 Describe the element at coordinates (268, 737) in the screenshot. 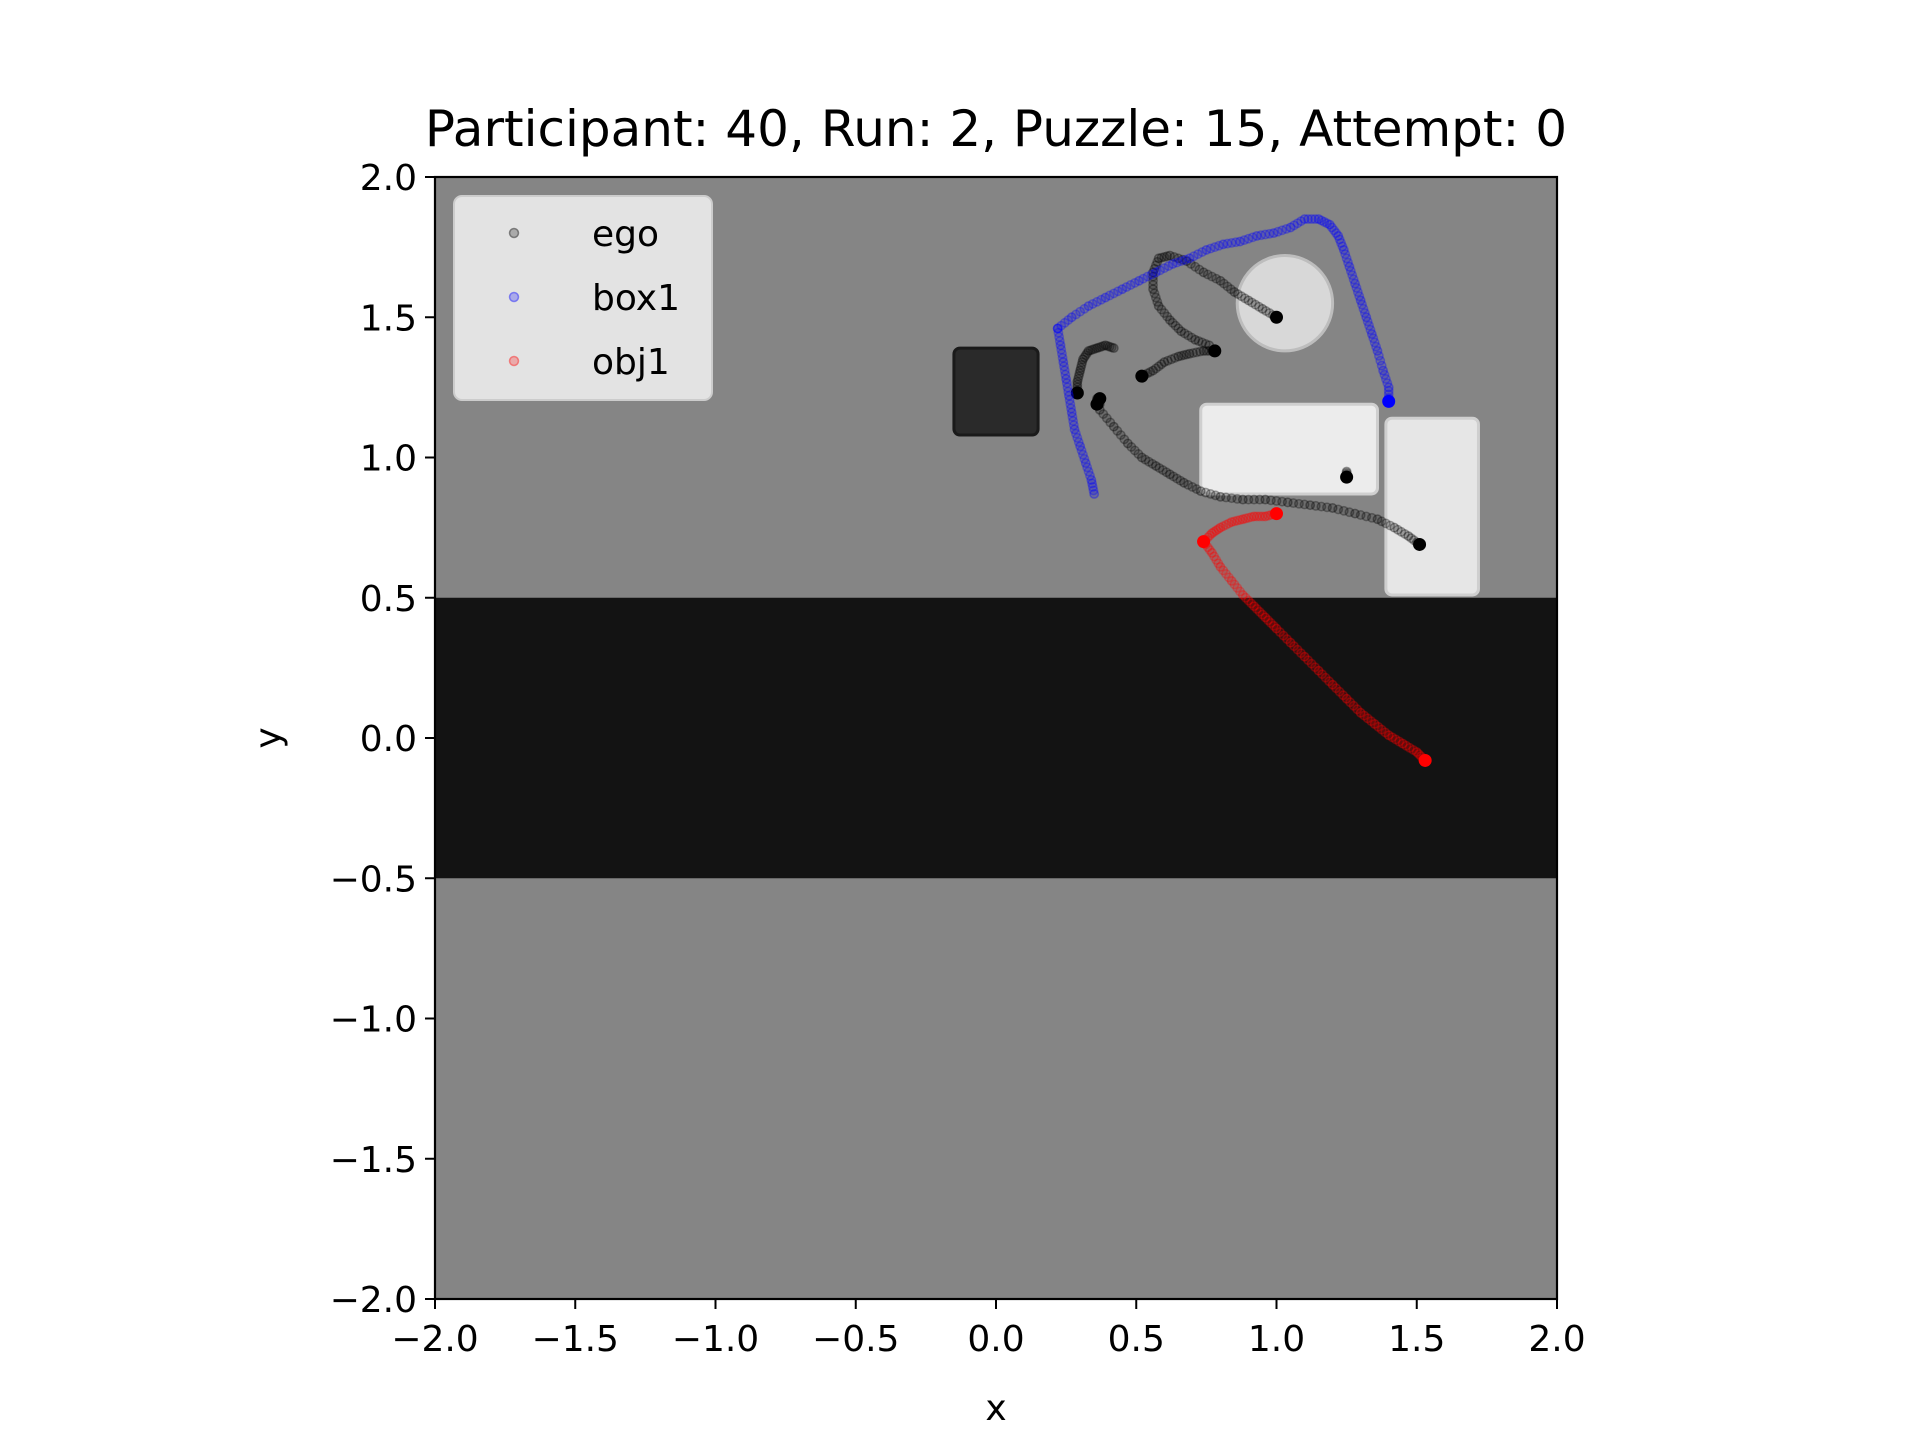

I see `y-axis-label: y` at that location.